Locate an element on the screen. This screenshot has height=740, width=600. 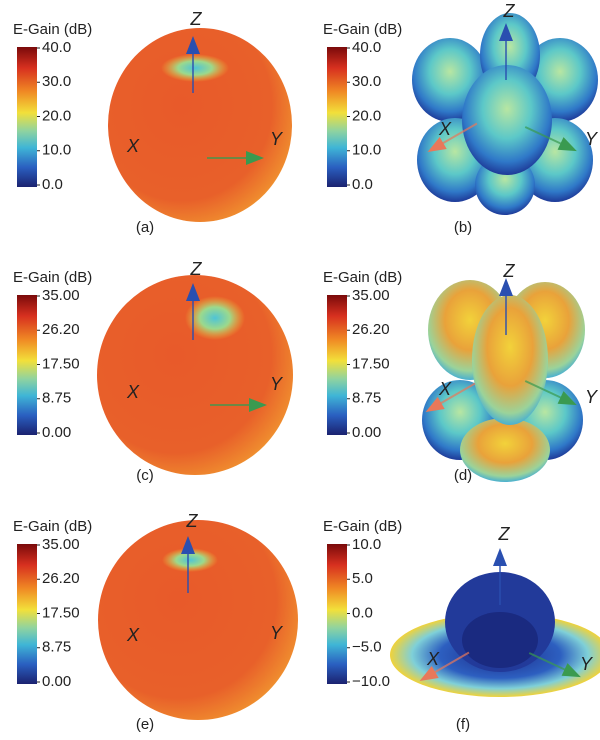
panel: Z X Y E-Gain (dB)40.0 30.0 20.0 10.0 0.0 (a) is located at coordinates (152, 122).